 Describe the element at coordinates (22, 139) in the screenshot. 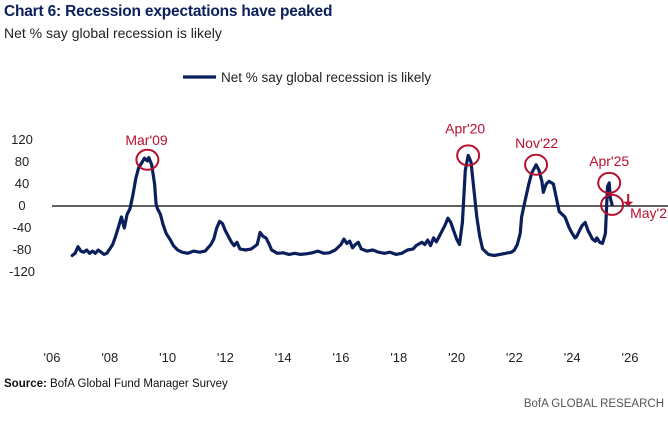

I see `y-tick-label: 120` at that location.